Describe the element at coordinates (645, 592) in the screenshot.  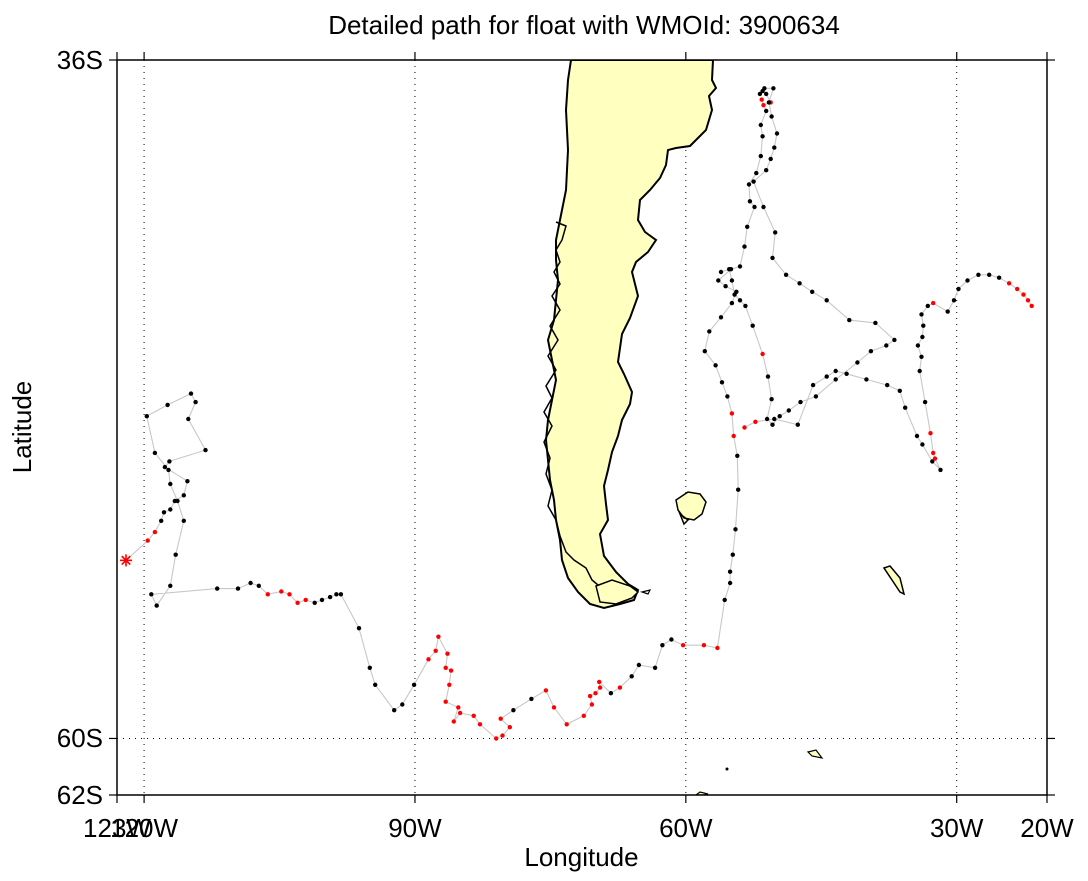
I see `staten-island` at that location.